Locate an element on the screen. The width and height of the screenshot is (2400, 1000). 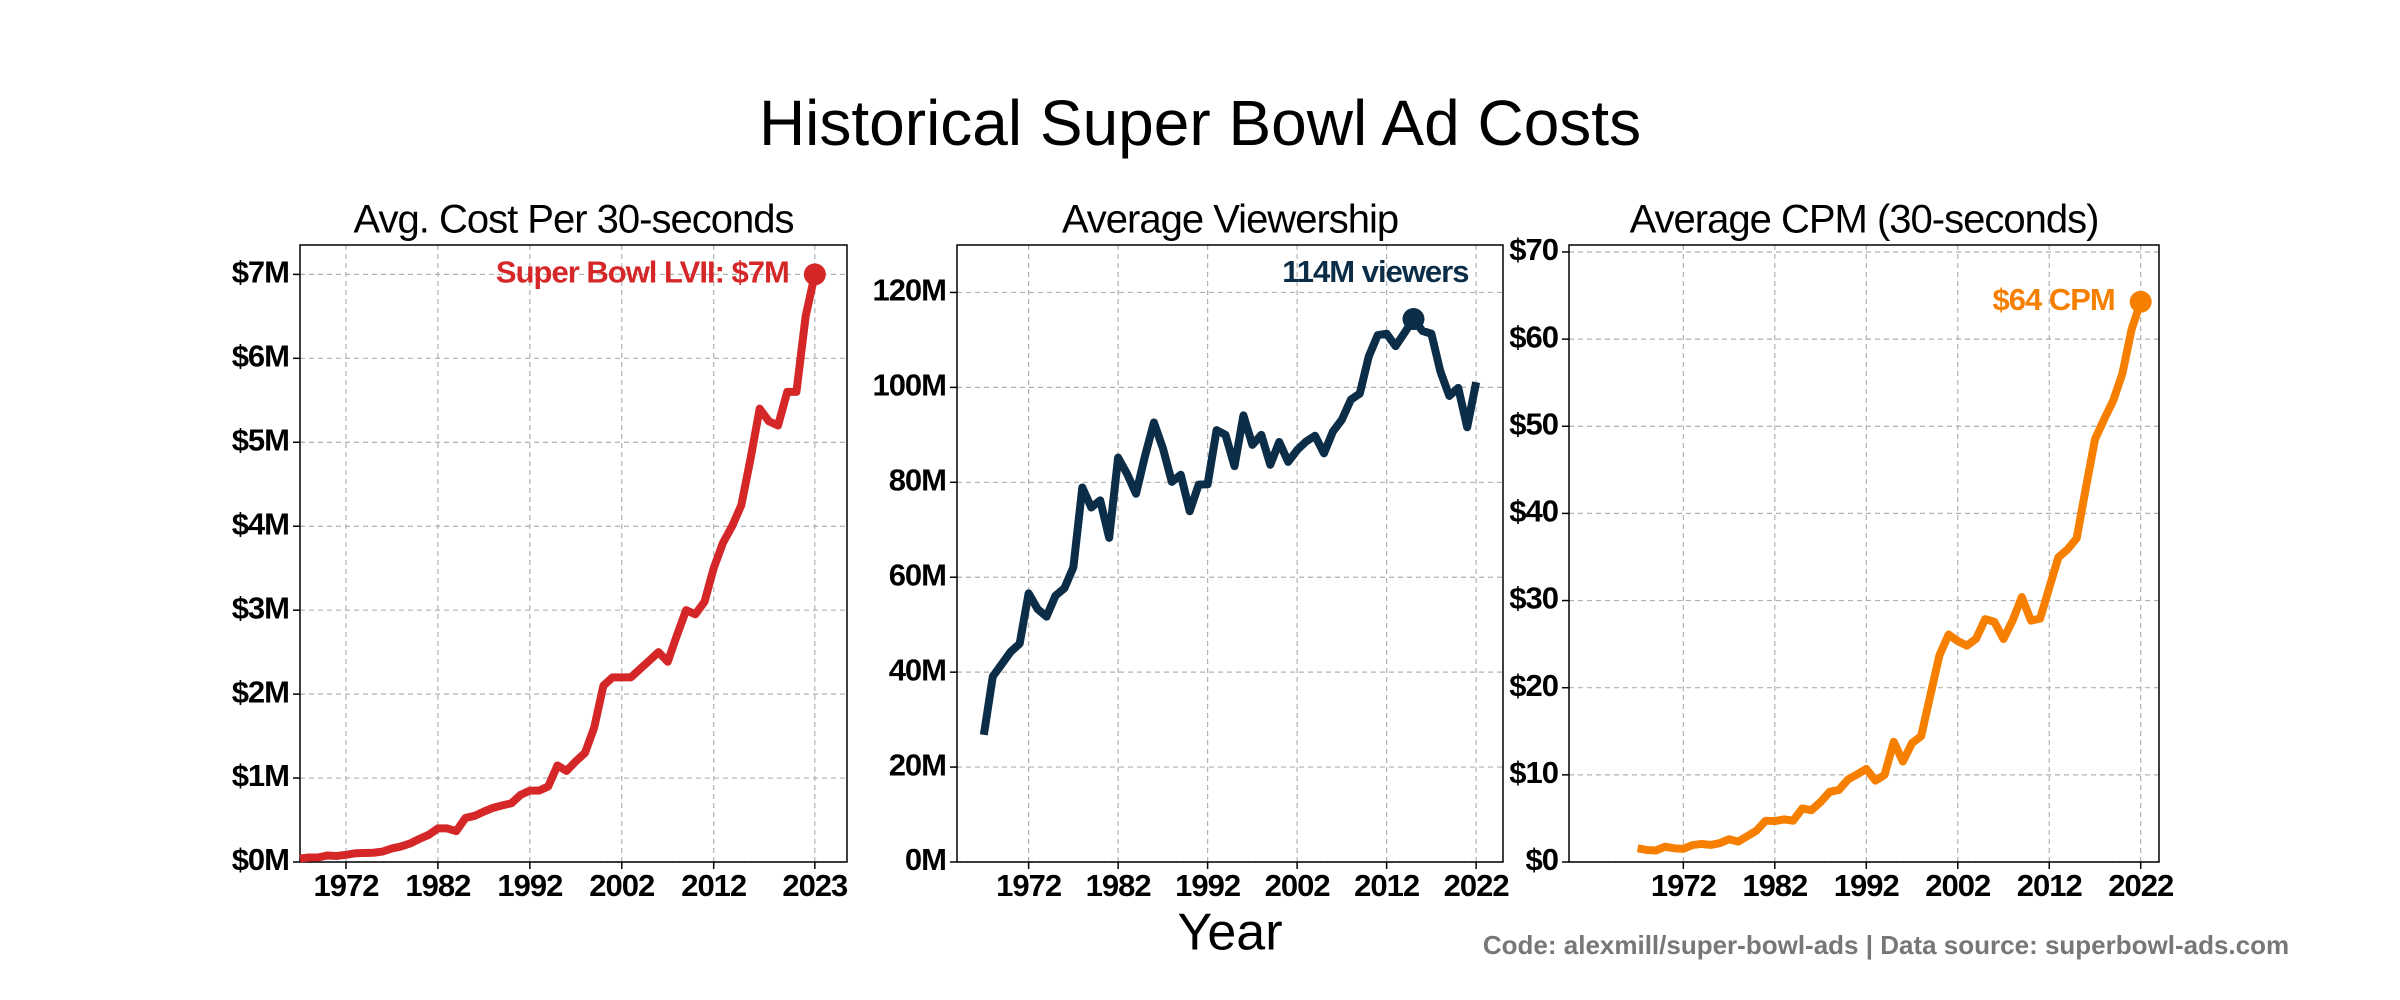
y-tick-label: 120M is located at coordinates (909, 290).